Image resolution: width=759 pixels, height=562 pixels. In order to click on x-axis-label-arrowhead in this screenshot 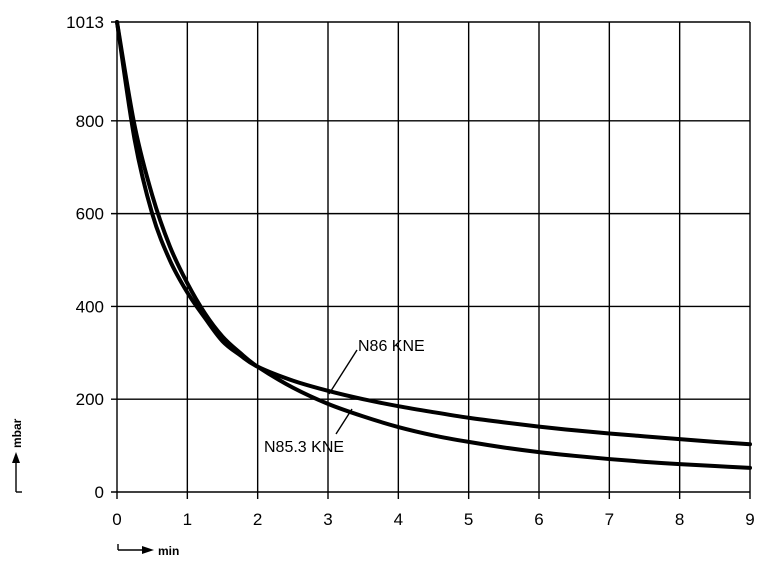, I will do `click(148, 550)`.